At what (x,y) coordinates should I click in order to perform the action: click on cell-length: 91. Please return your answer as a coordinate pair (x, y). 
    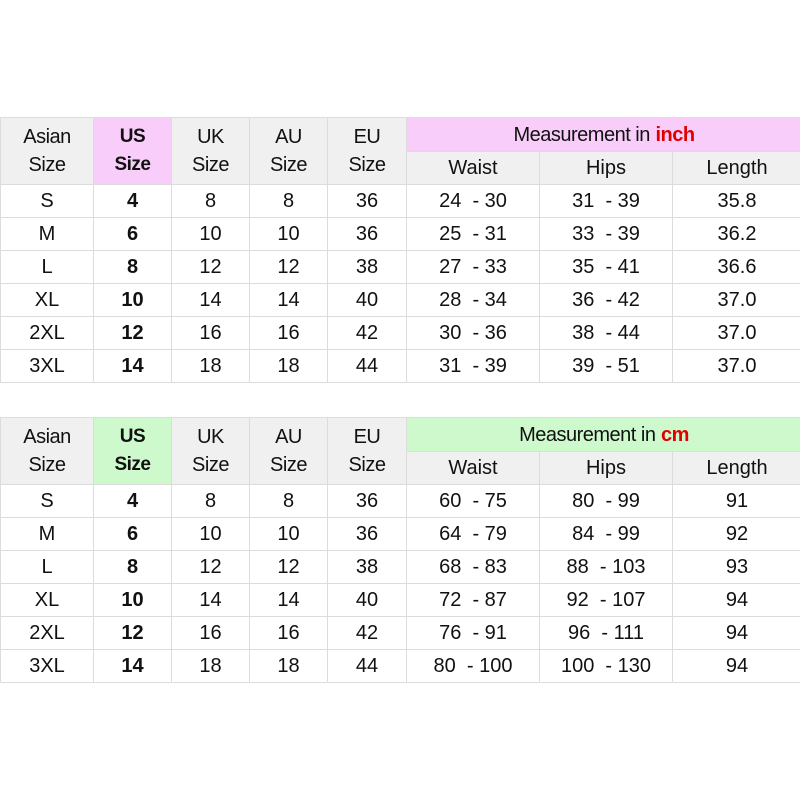
    Looking at the image, I should click on (735, 501).